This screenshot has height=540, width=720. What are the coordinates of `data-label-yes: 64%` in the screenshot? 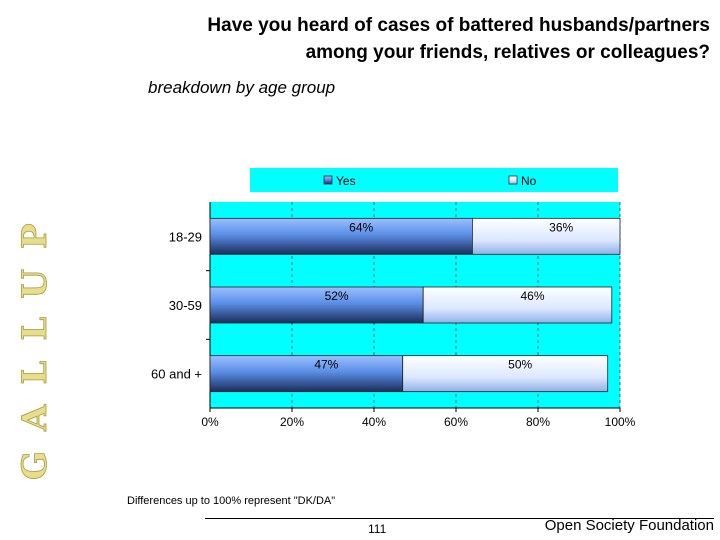 It's located at (361, 227).